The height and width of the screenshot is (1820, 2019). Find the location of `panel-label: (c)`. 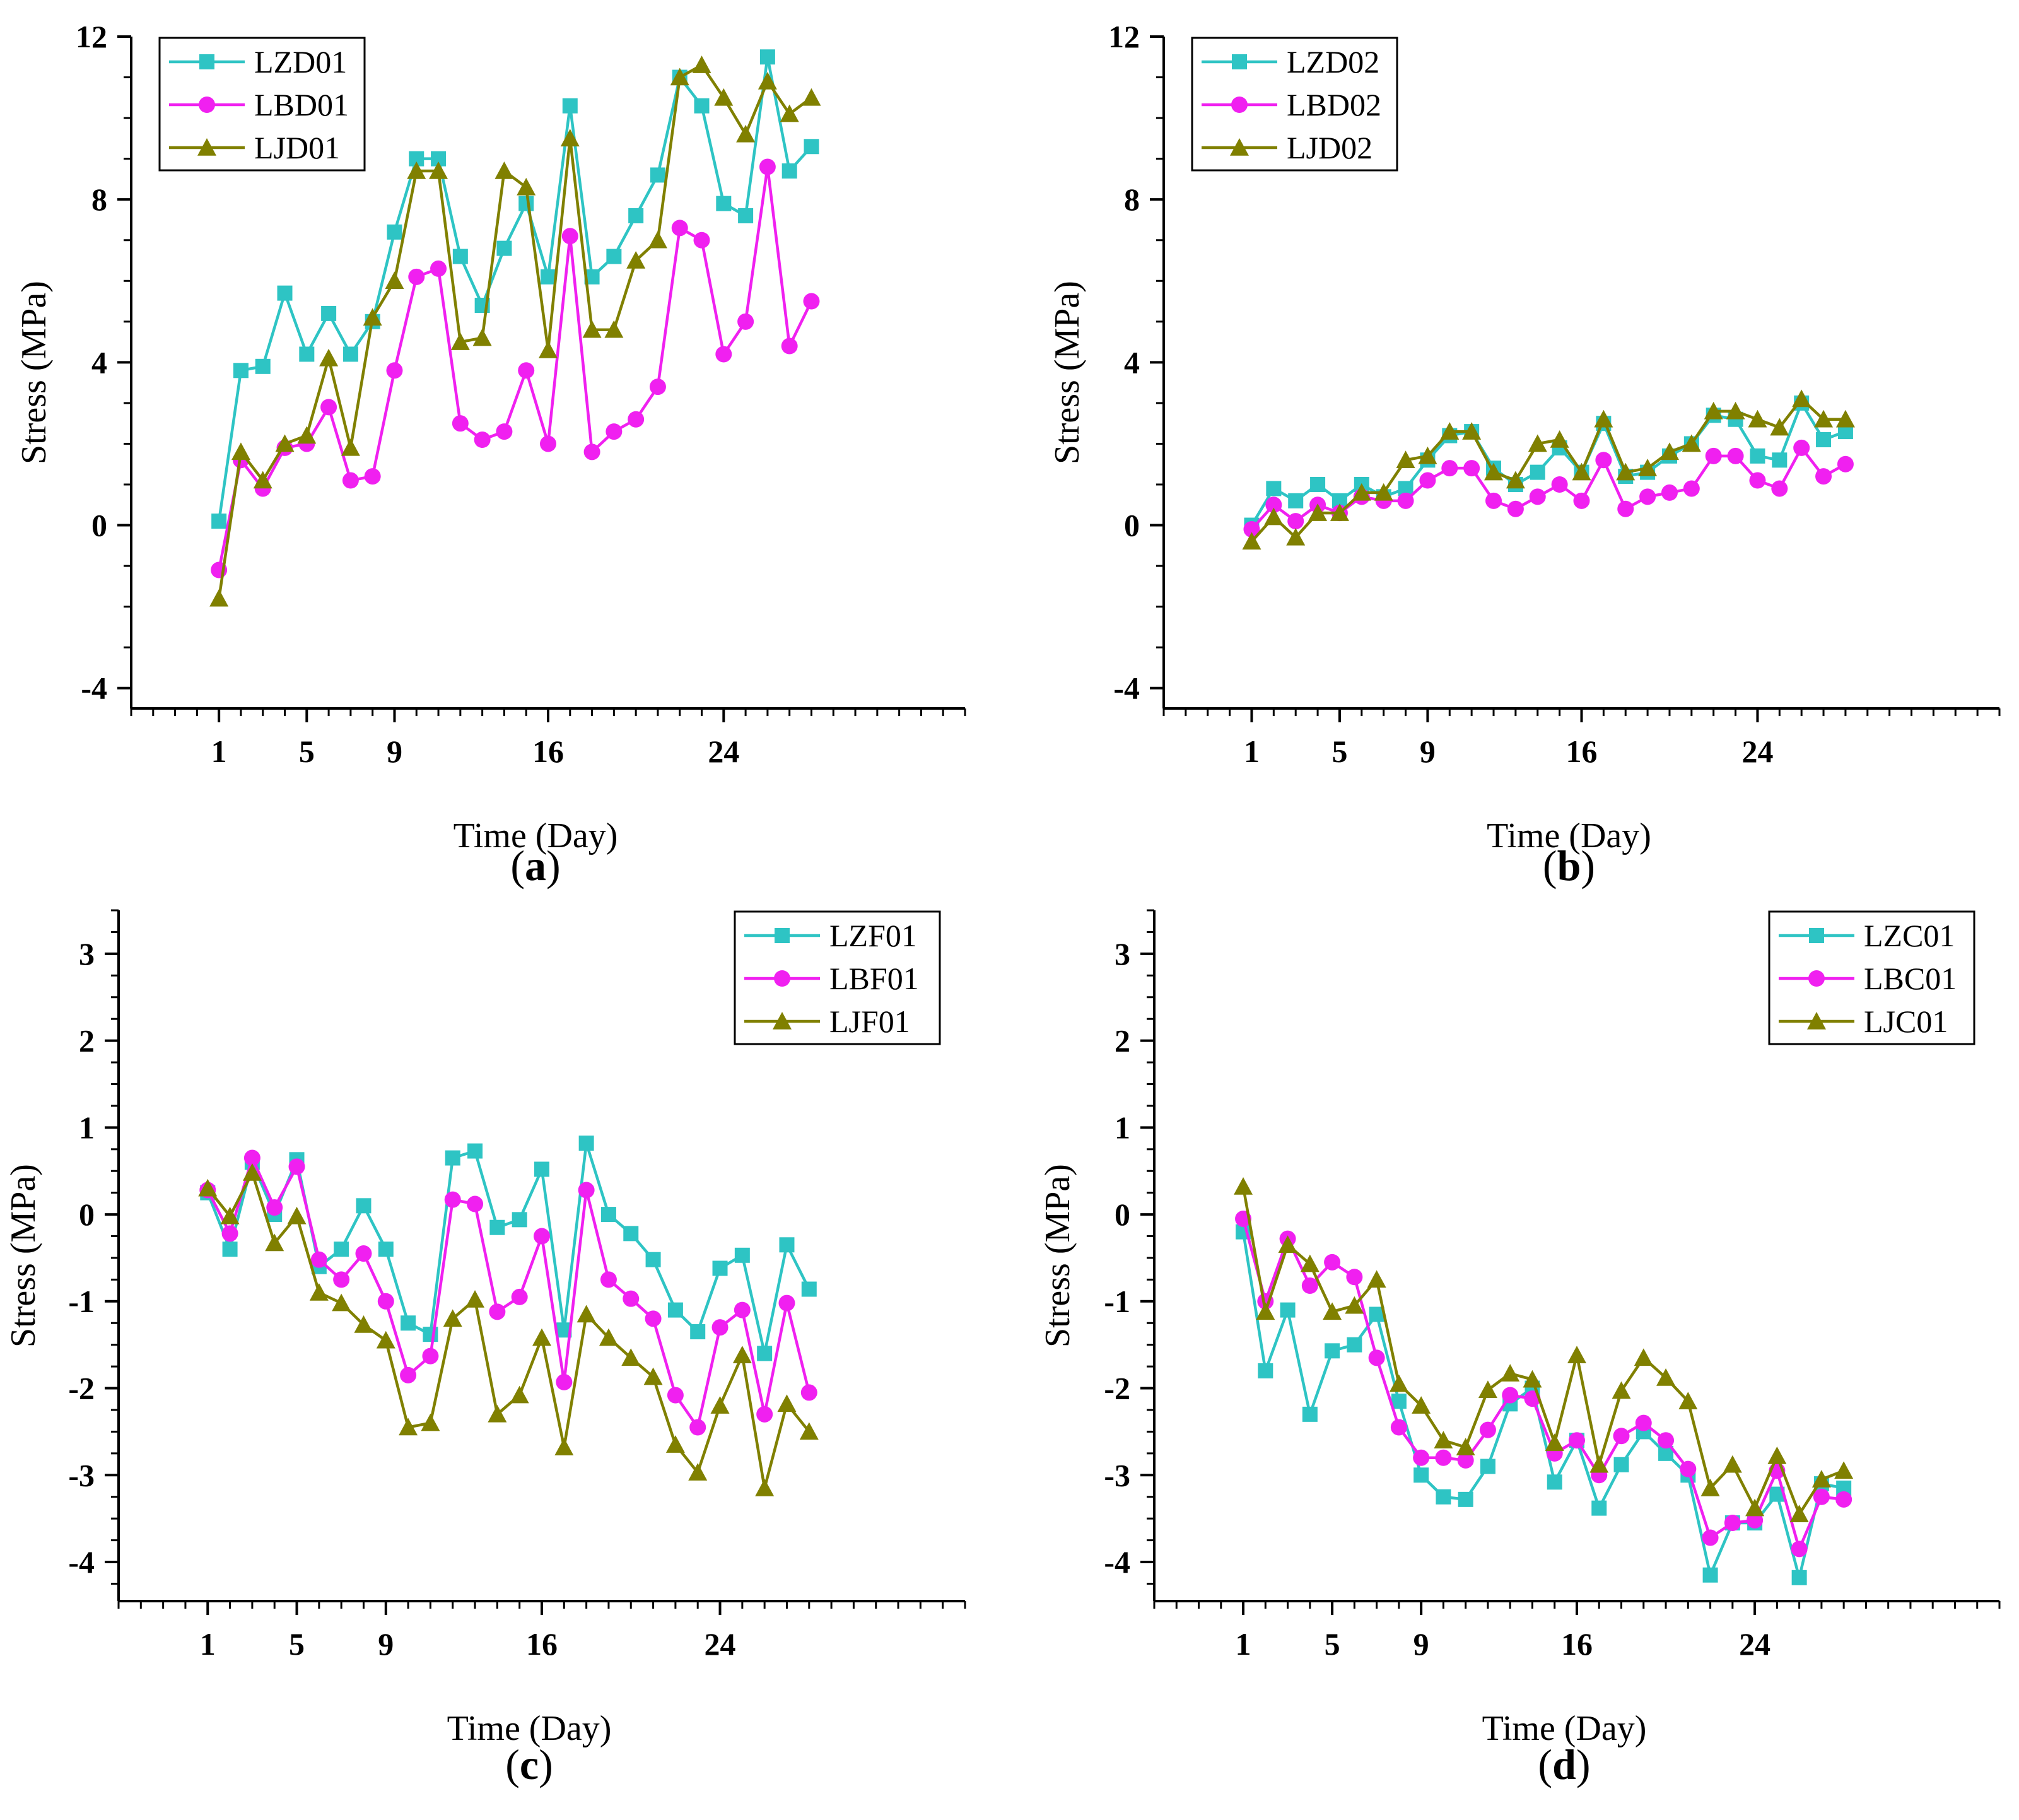

panel-label: (c) is located at coordinates (529, 1764).